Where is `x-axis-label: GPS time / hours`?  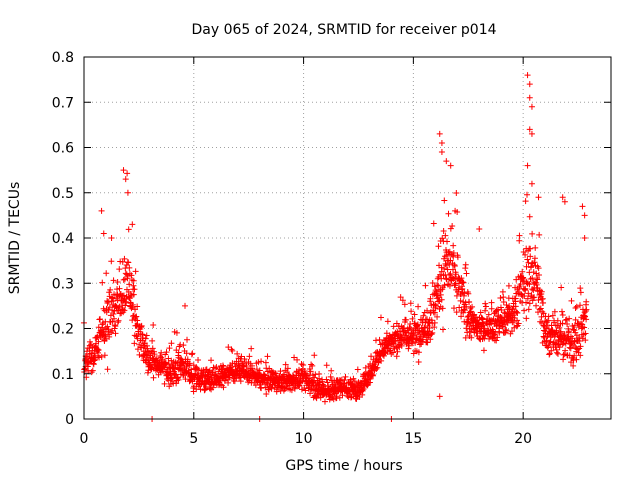
x-axis-label: GPS time / hours is located at coordinates (343, 466).